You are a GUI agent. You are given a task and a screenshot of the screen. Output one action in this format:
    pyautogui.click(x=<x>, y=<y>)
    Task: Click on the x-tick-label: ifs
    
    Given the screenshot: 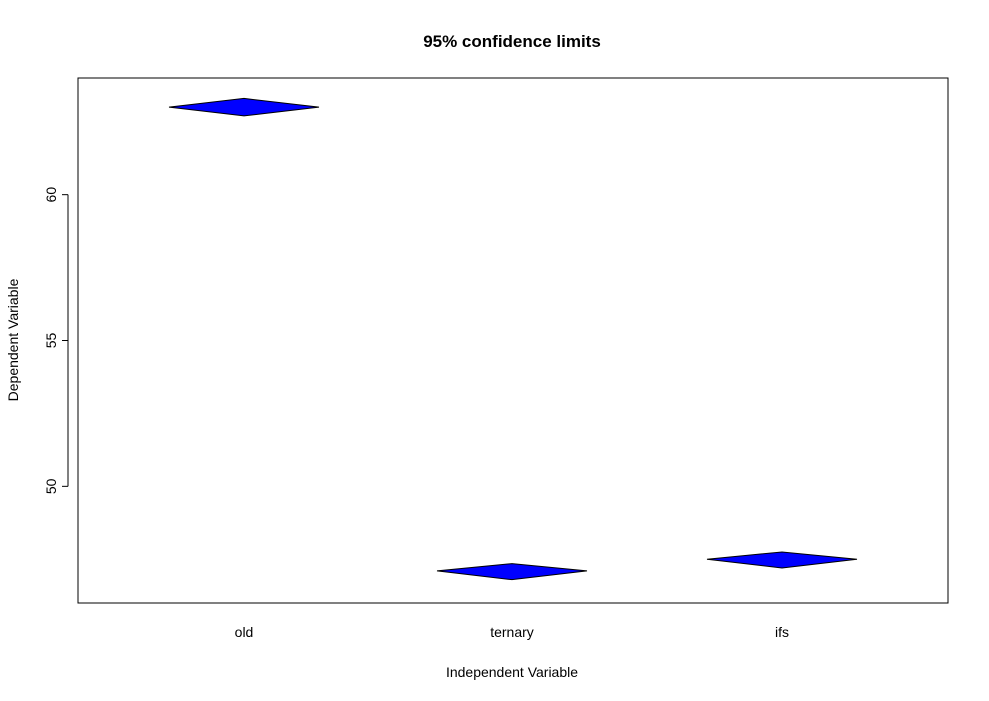 What is the action you would take?
    pyautogui.click(x=782, y=632)
    